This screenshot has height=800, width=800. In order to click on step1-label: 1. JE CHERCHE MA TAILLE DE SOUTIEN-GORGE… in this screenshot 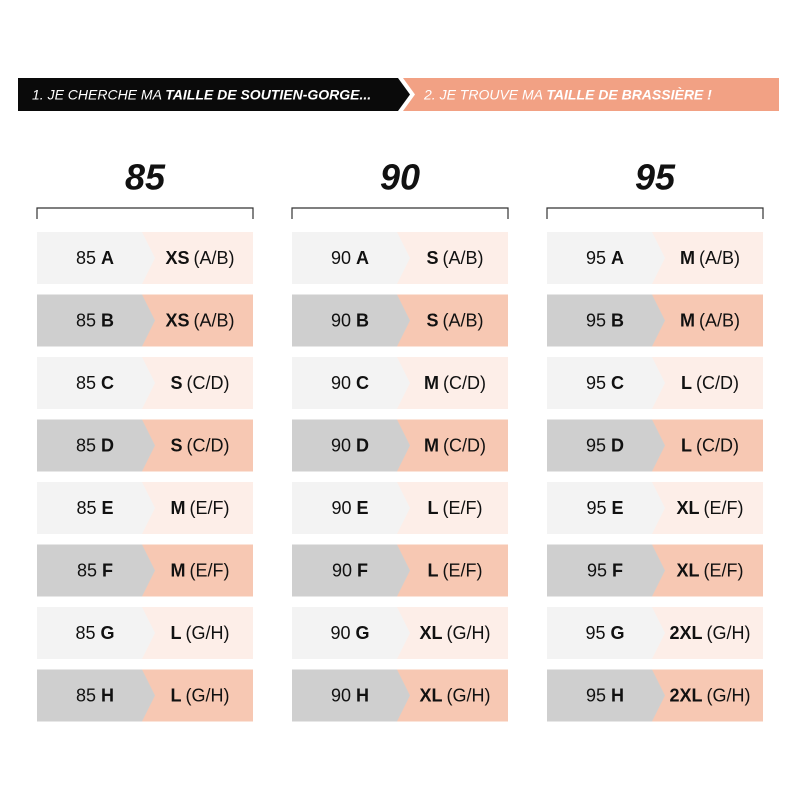, I will do `click(201, 94)`.